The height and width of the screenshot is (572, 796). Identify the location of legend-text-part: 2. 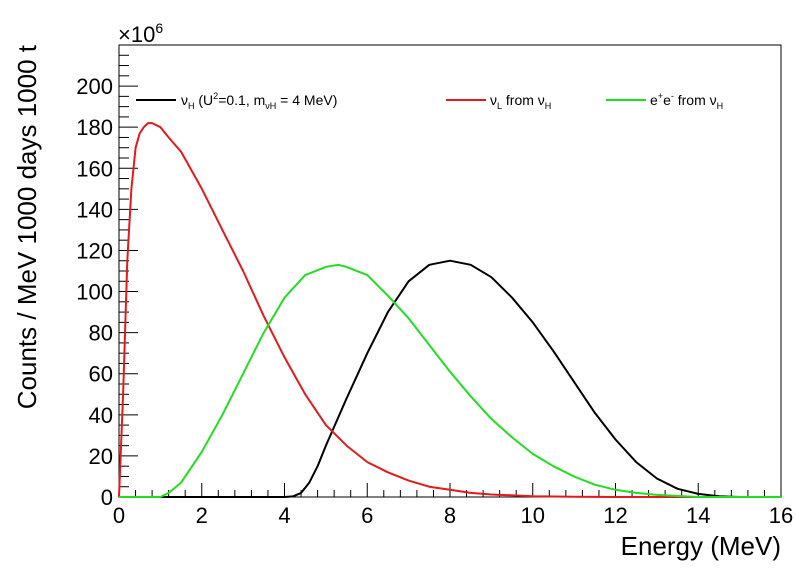
(215, 96).